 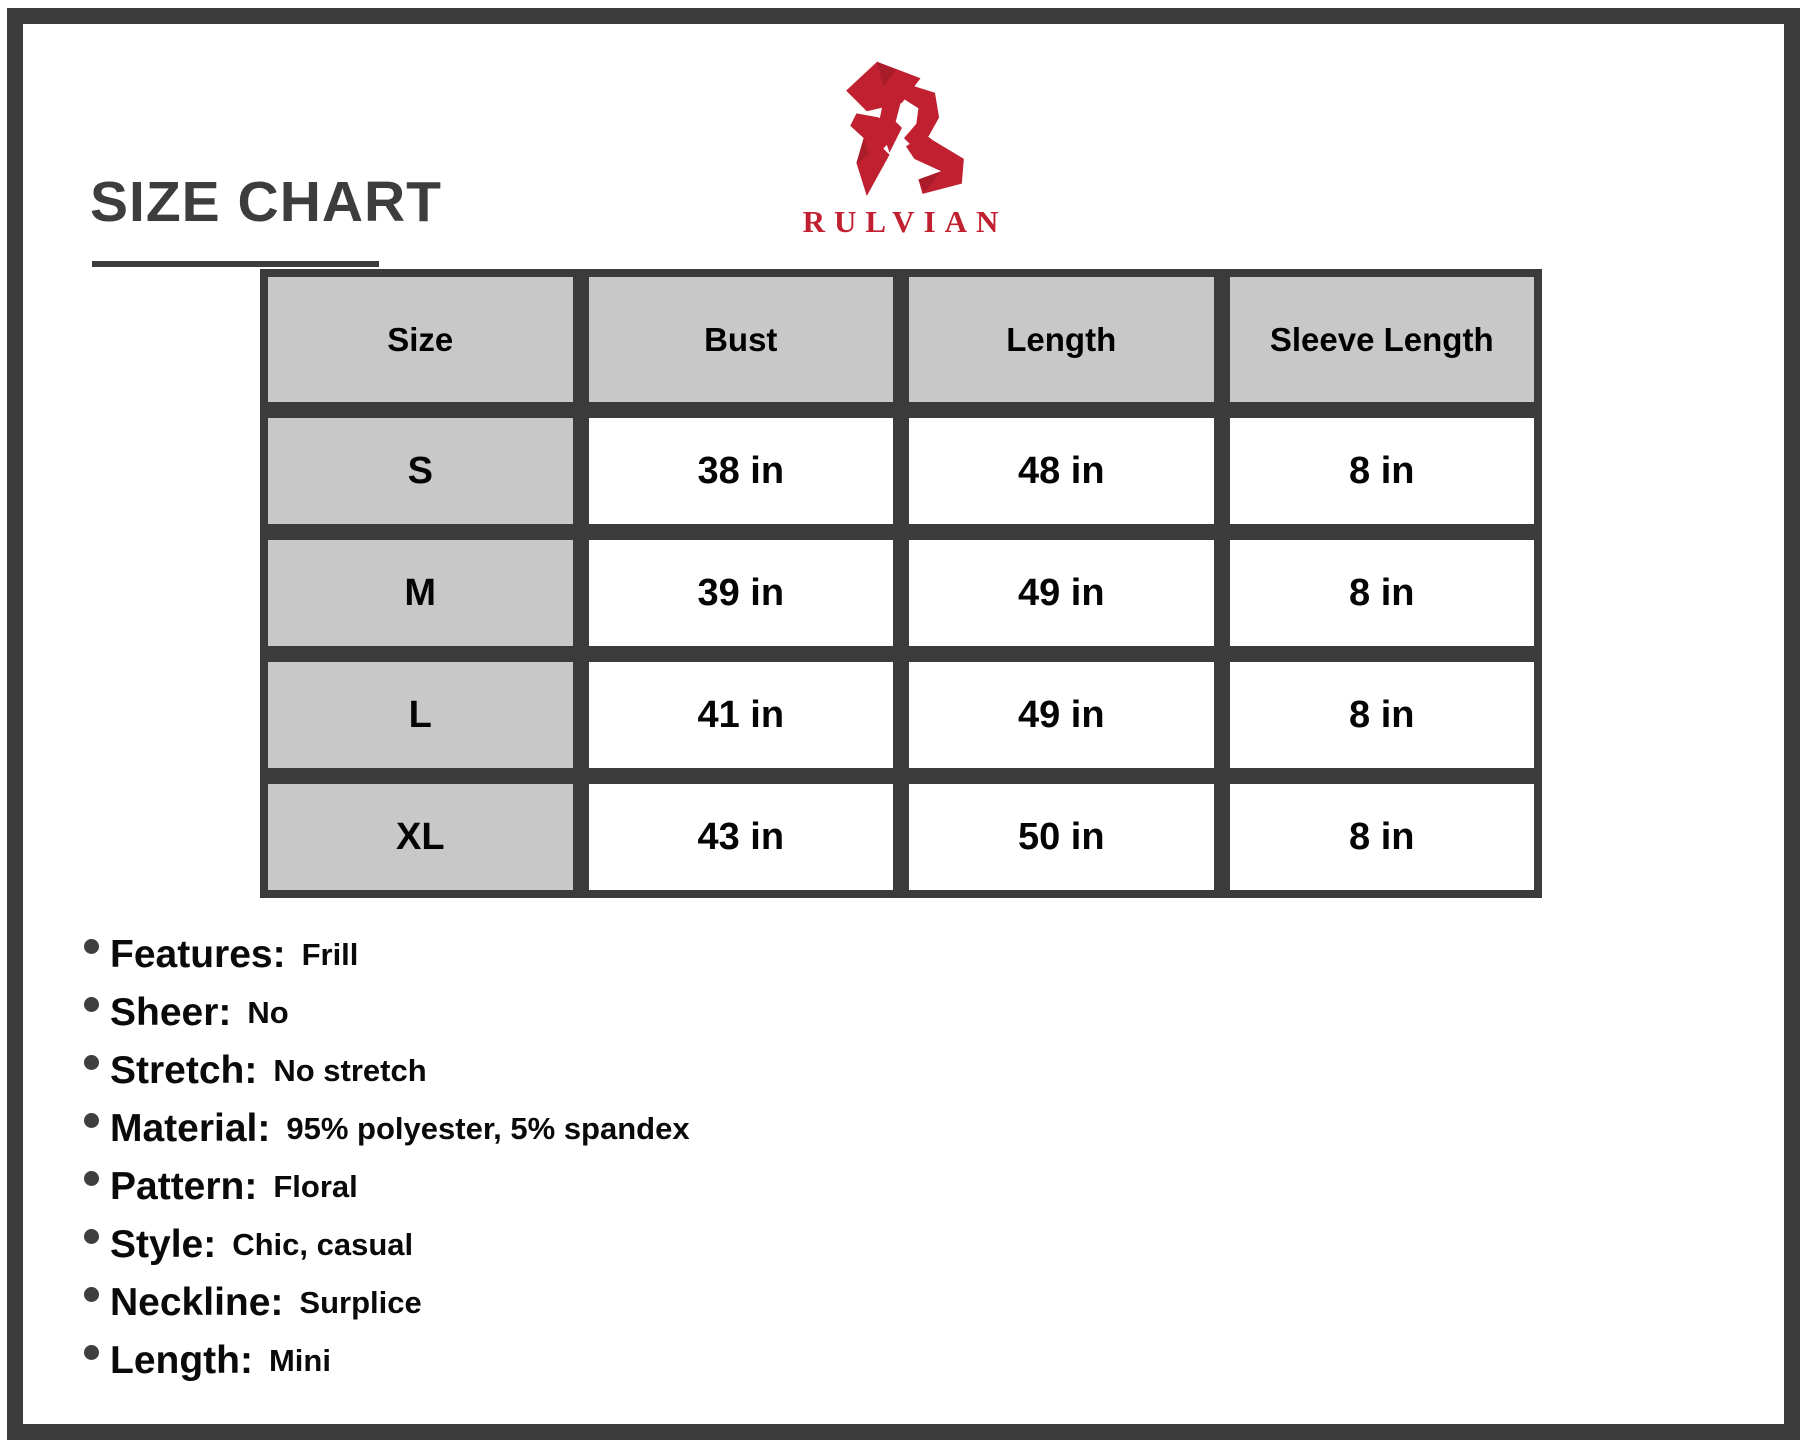 What do you see at coordinates (184, 1186) in the screenshot?
I see `item-label: Pattern:` at bounding box center [184, 1186].